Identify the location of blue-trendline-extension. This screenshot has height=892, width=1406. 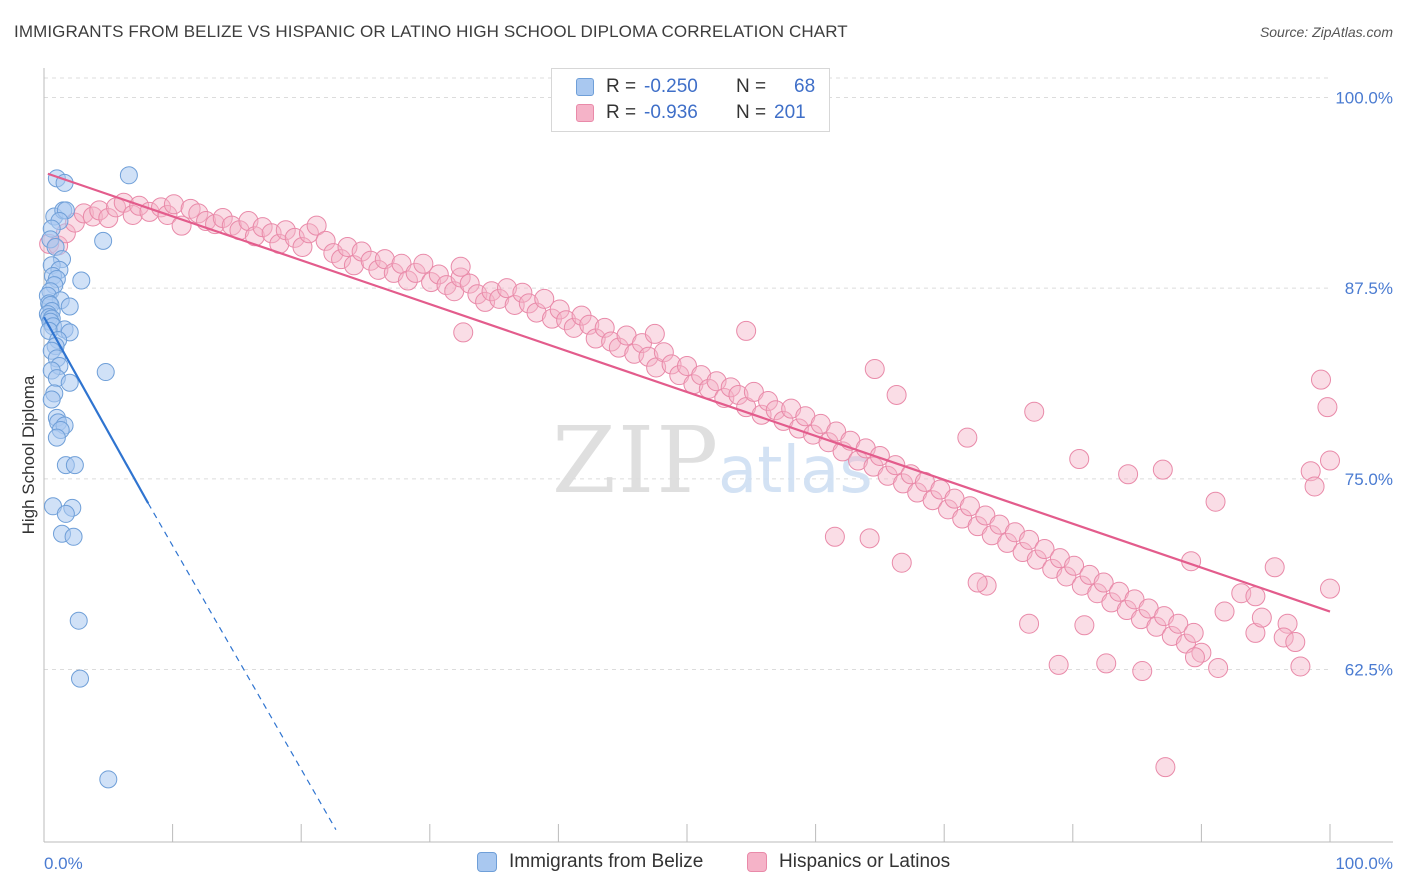
(242, 666).